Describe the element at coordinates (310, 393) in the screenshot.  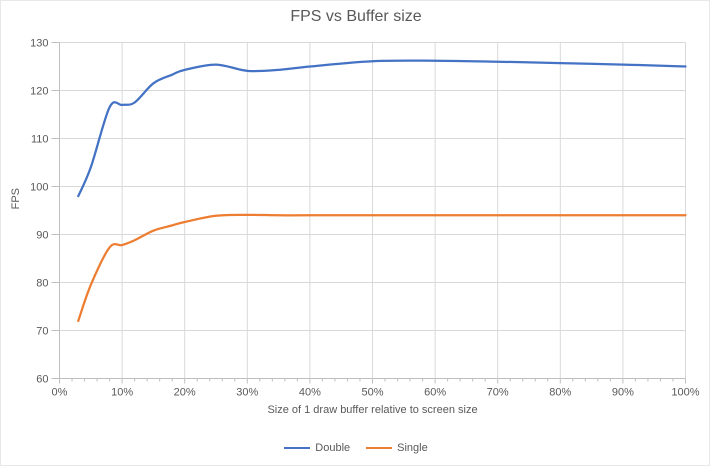
I see `x-tick-label: 40%` at that location.